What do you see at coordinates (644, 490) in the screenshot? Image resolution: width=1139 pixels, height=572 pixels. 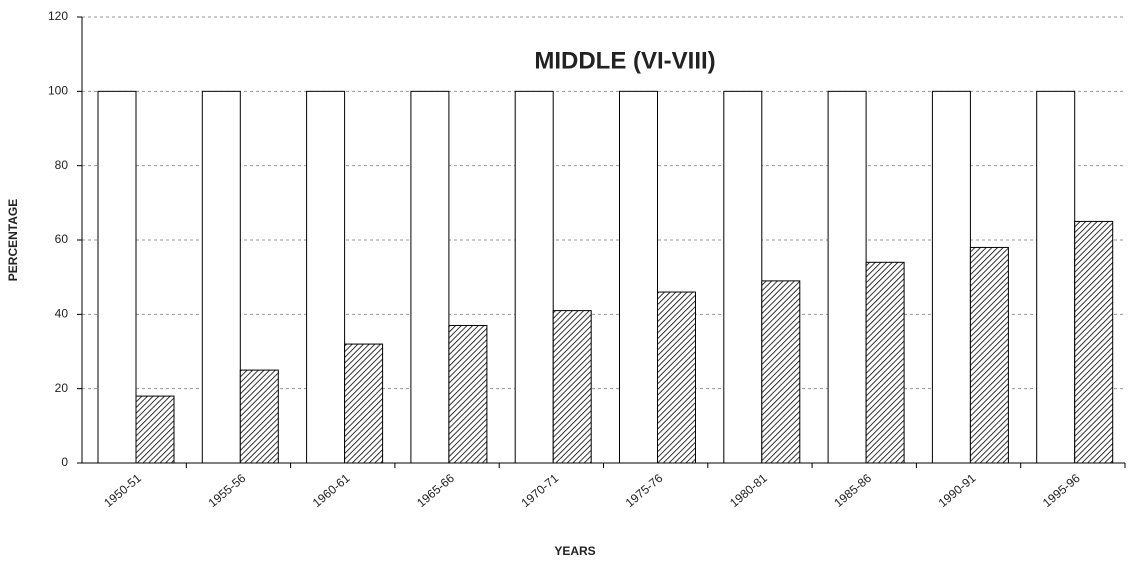 I see `x-tick-label: 1975-76` at bounding box center [644, 490].